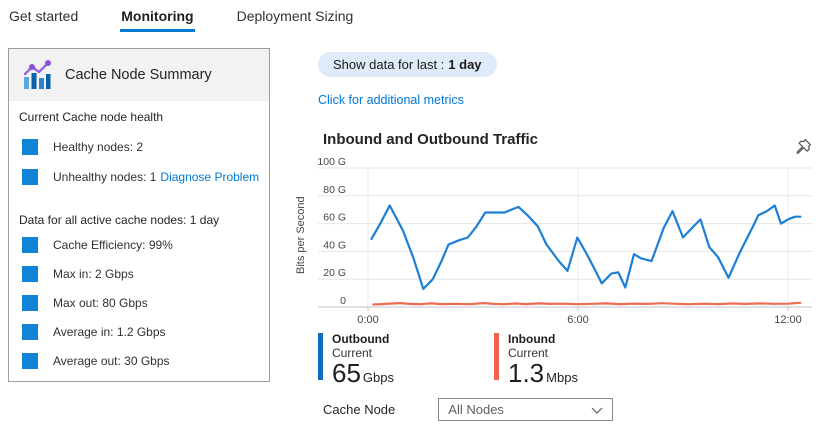  I want to click on legend-inbound: Inbound Current 1.3 Mbps, so click(536, 360).